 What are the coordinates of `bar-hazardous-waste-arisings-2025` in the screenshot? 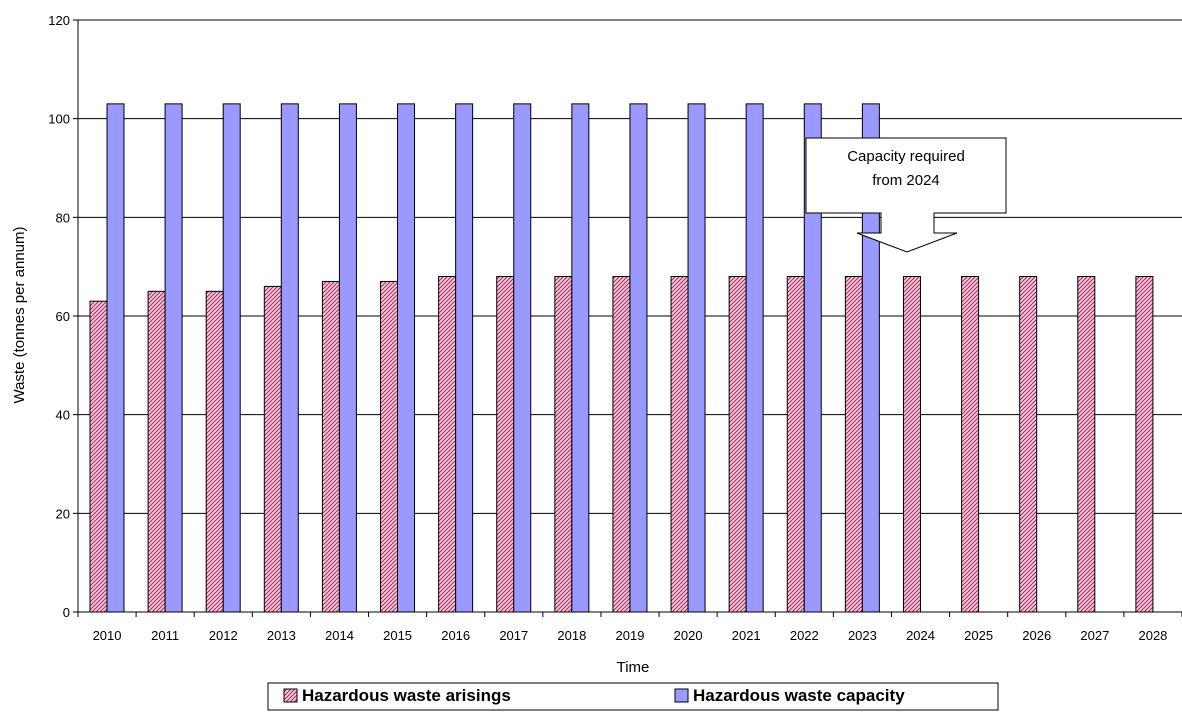 It's located at (970, 444).